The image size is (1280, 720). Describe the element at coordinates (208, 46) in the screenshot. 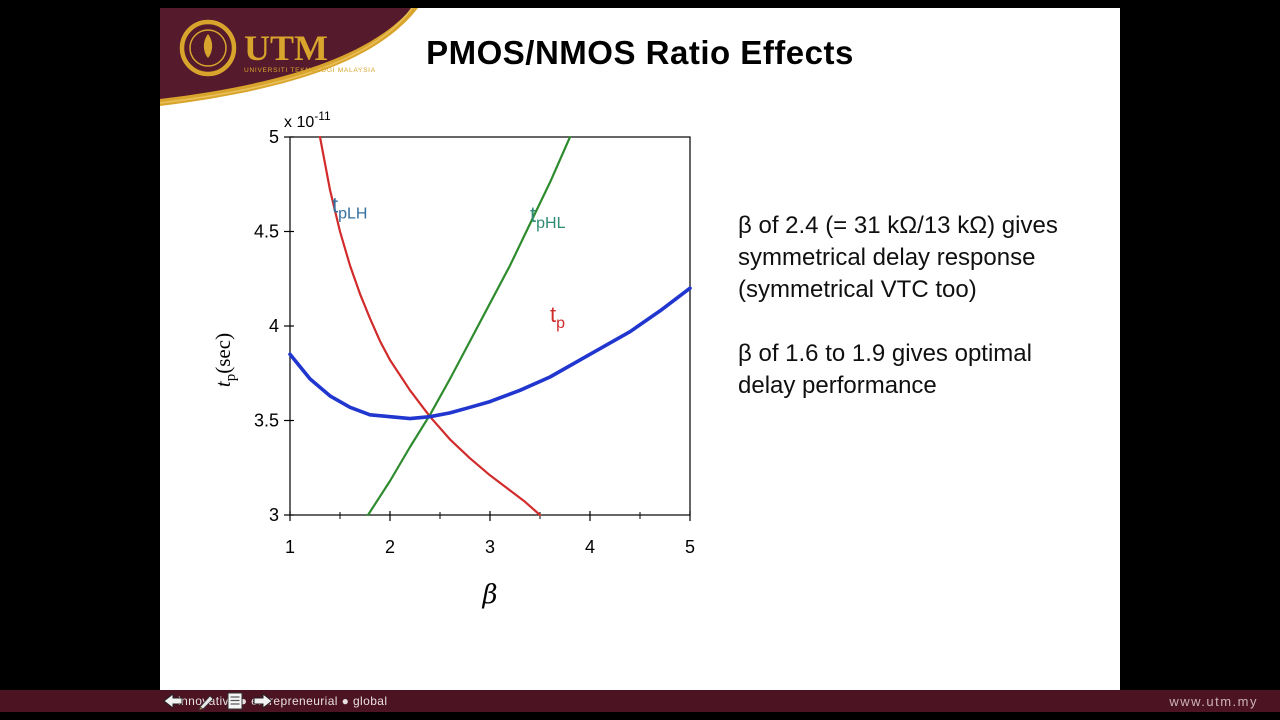

I see `utm-logo-flame-icon` at that location.